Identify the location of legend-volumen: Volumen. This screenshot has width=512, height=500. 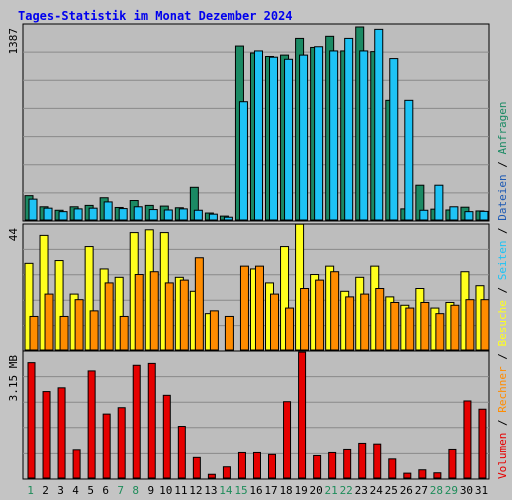
(502, 456).